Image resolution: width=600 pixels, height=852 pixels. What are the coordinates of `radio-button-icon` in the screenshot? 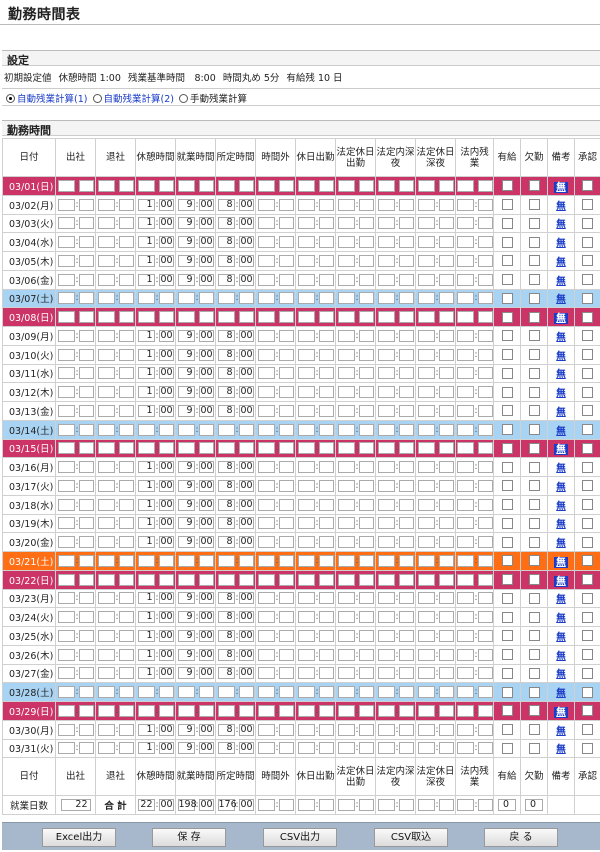 It's located at (183, 98).